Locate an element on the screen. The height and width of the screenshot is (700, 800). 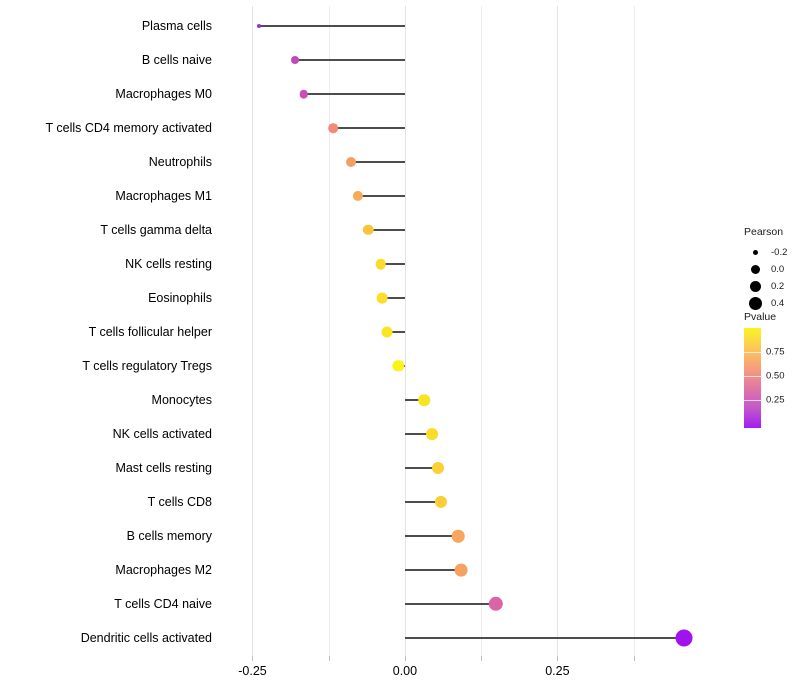
colorbar-wrap: 0.75 0.50 0.25 is located at coordinates (770, 378).